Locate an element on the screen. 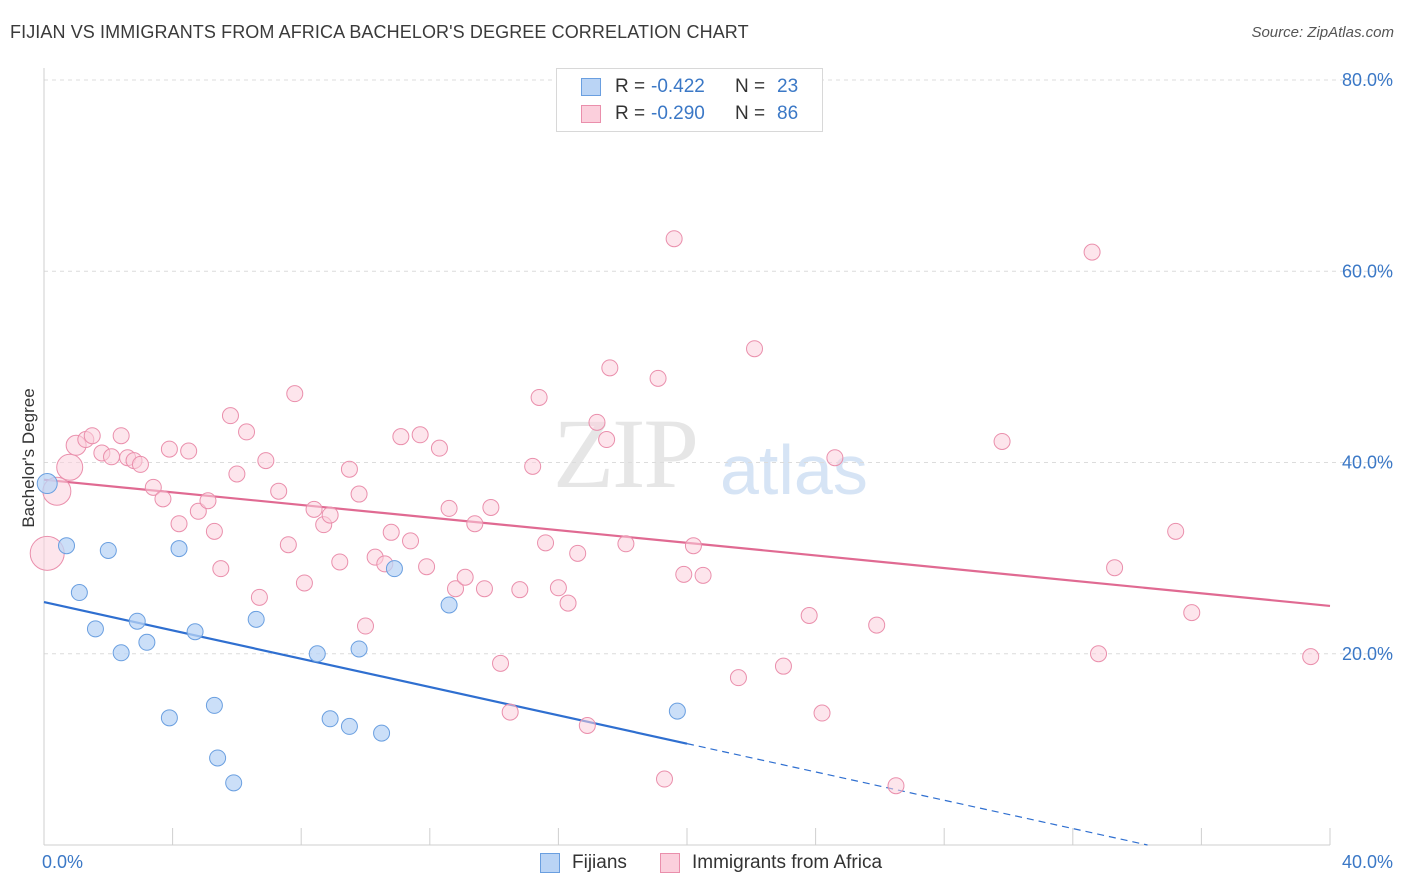  x-tick-label: 0.0% is located at coordinates (62, 862).